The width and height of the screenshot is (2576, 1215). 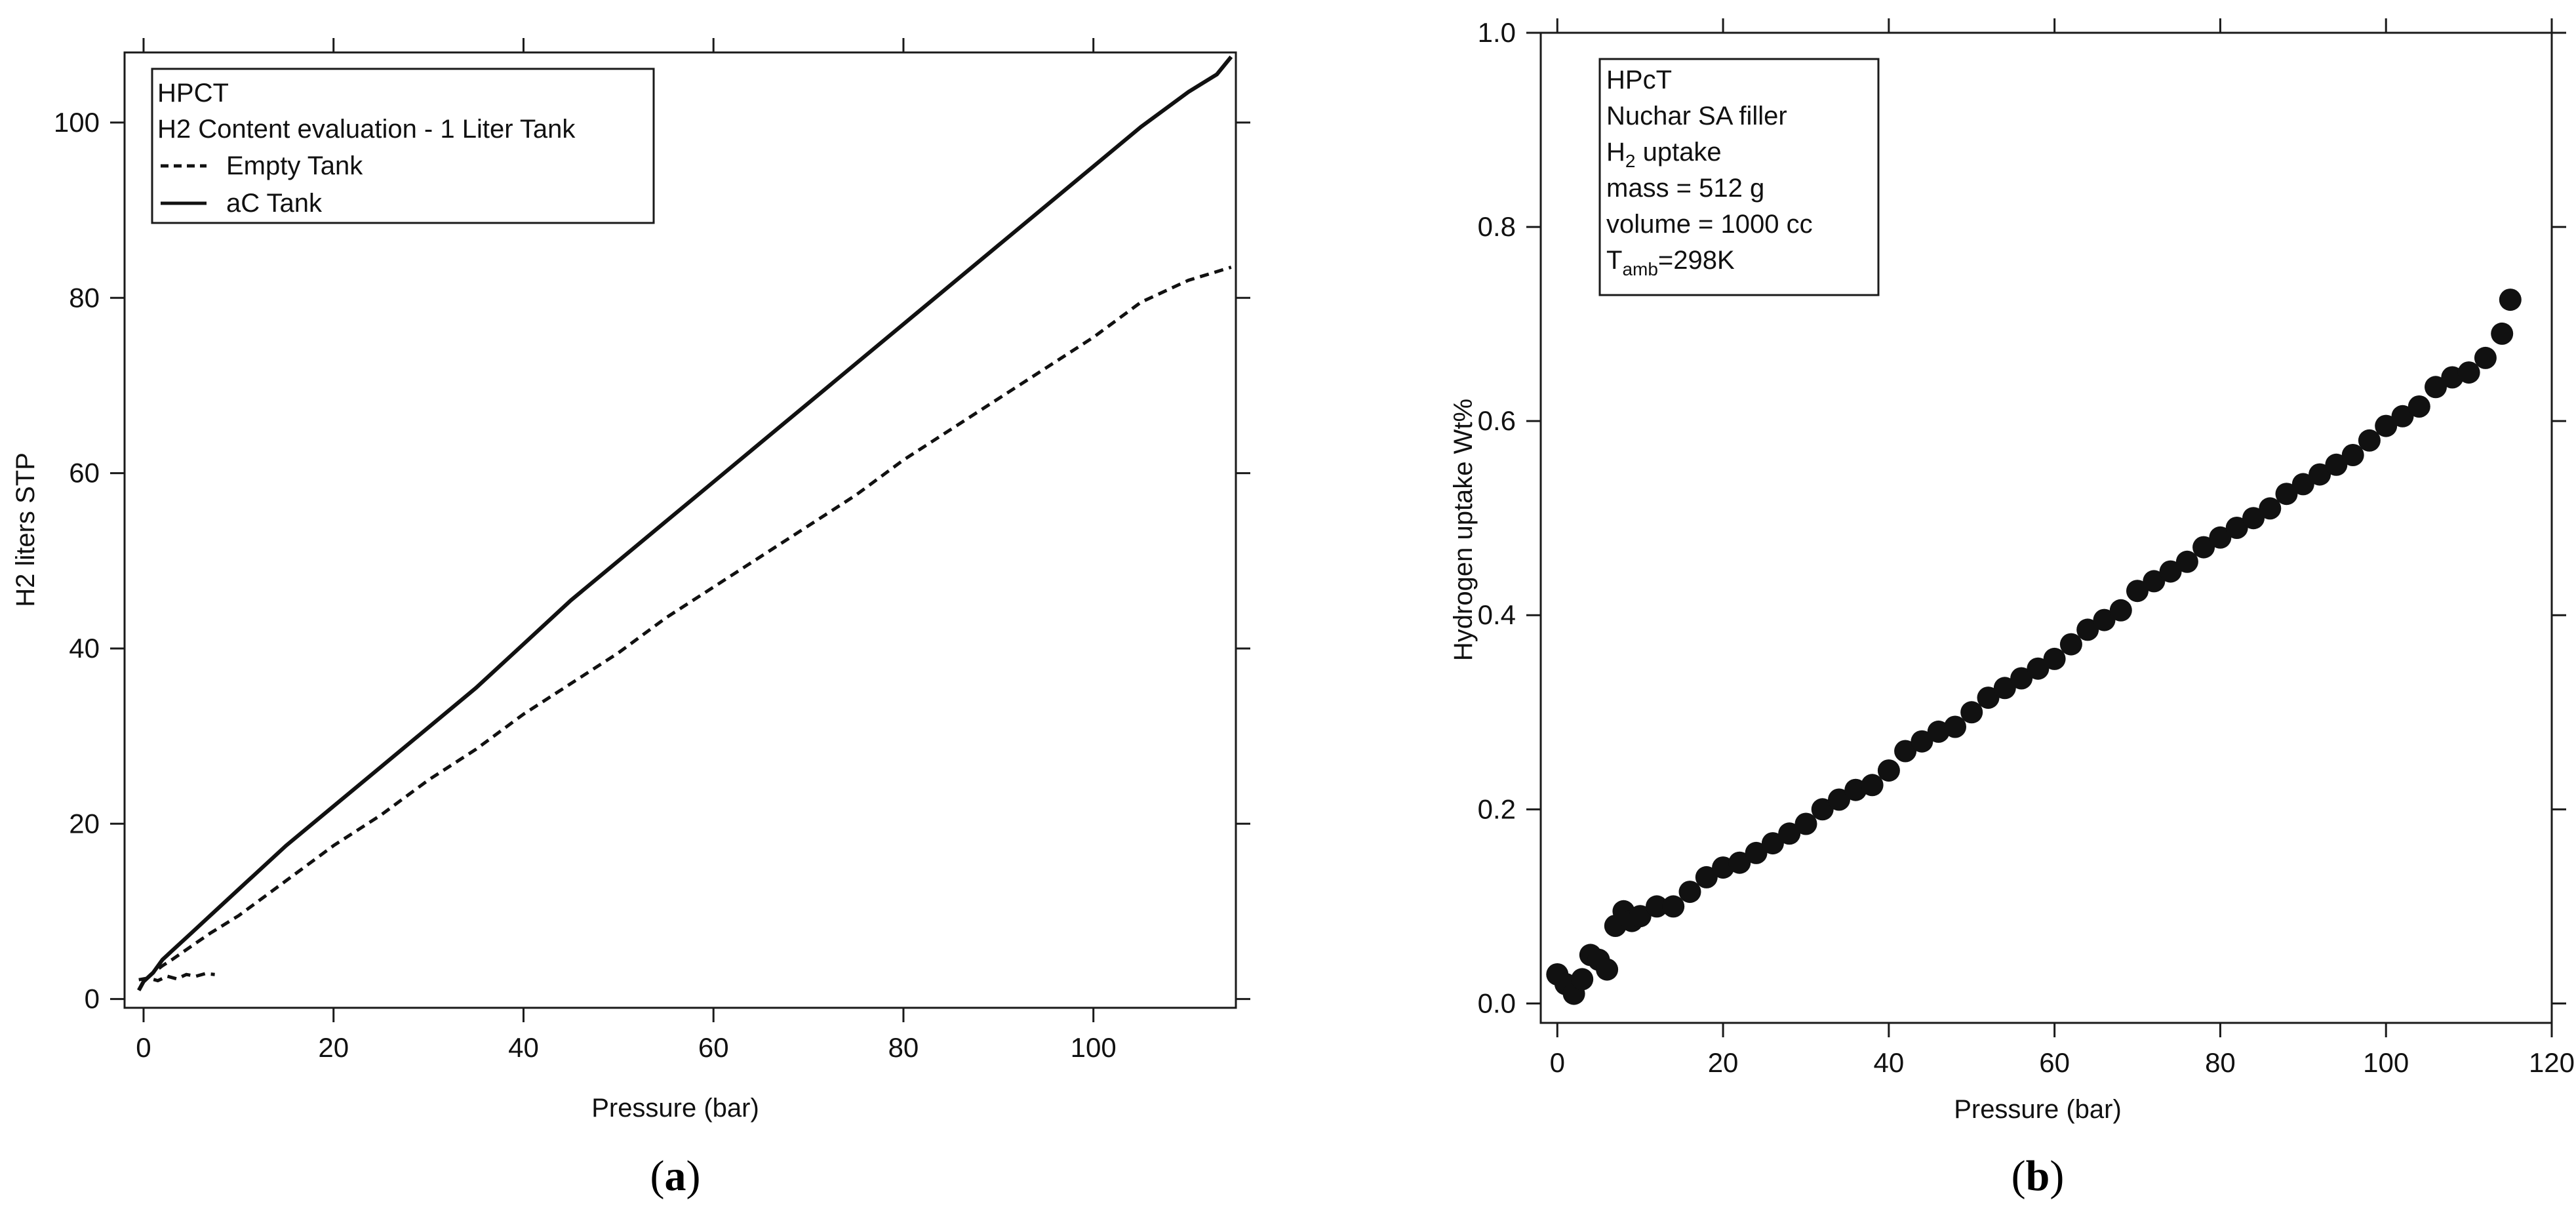 I want to click on y-tick-label: 0.4, so click(x=1497, y=614).